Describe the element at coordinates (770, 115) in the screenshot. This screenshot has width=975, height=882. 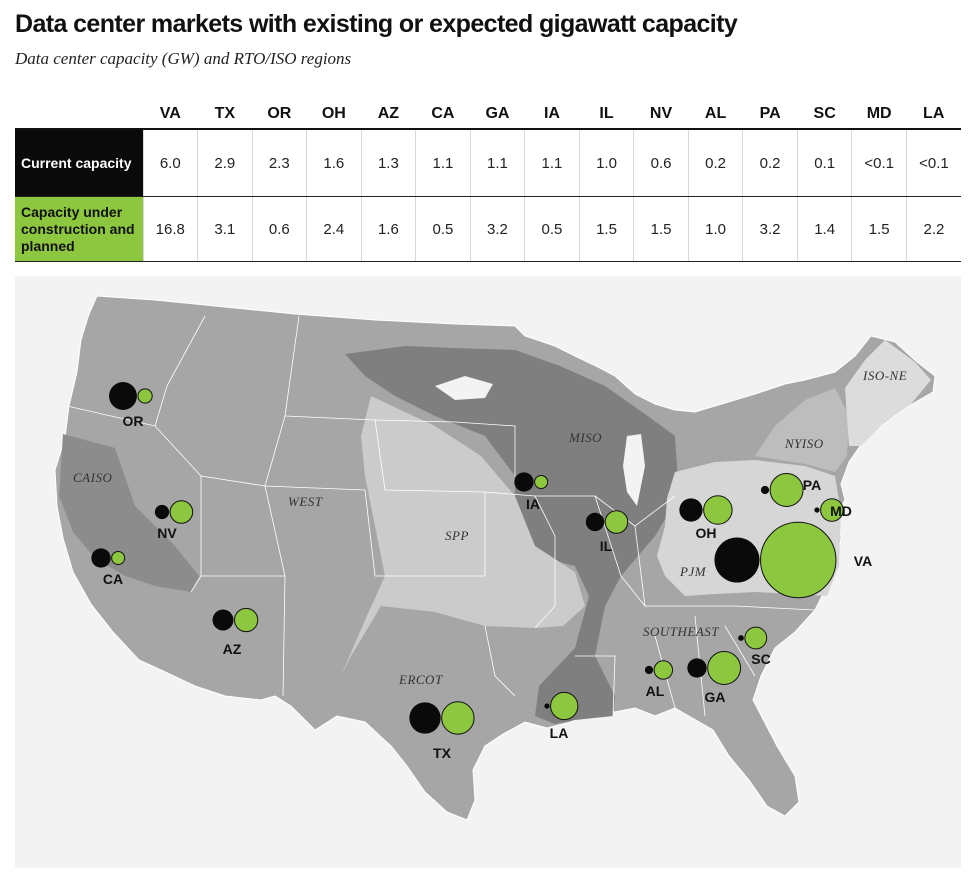
I see `column-header-pa: PA` at that location.